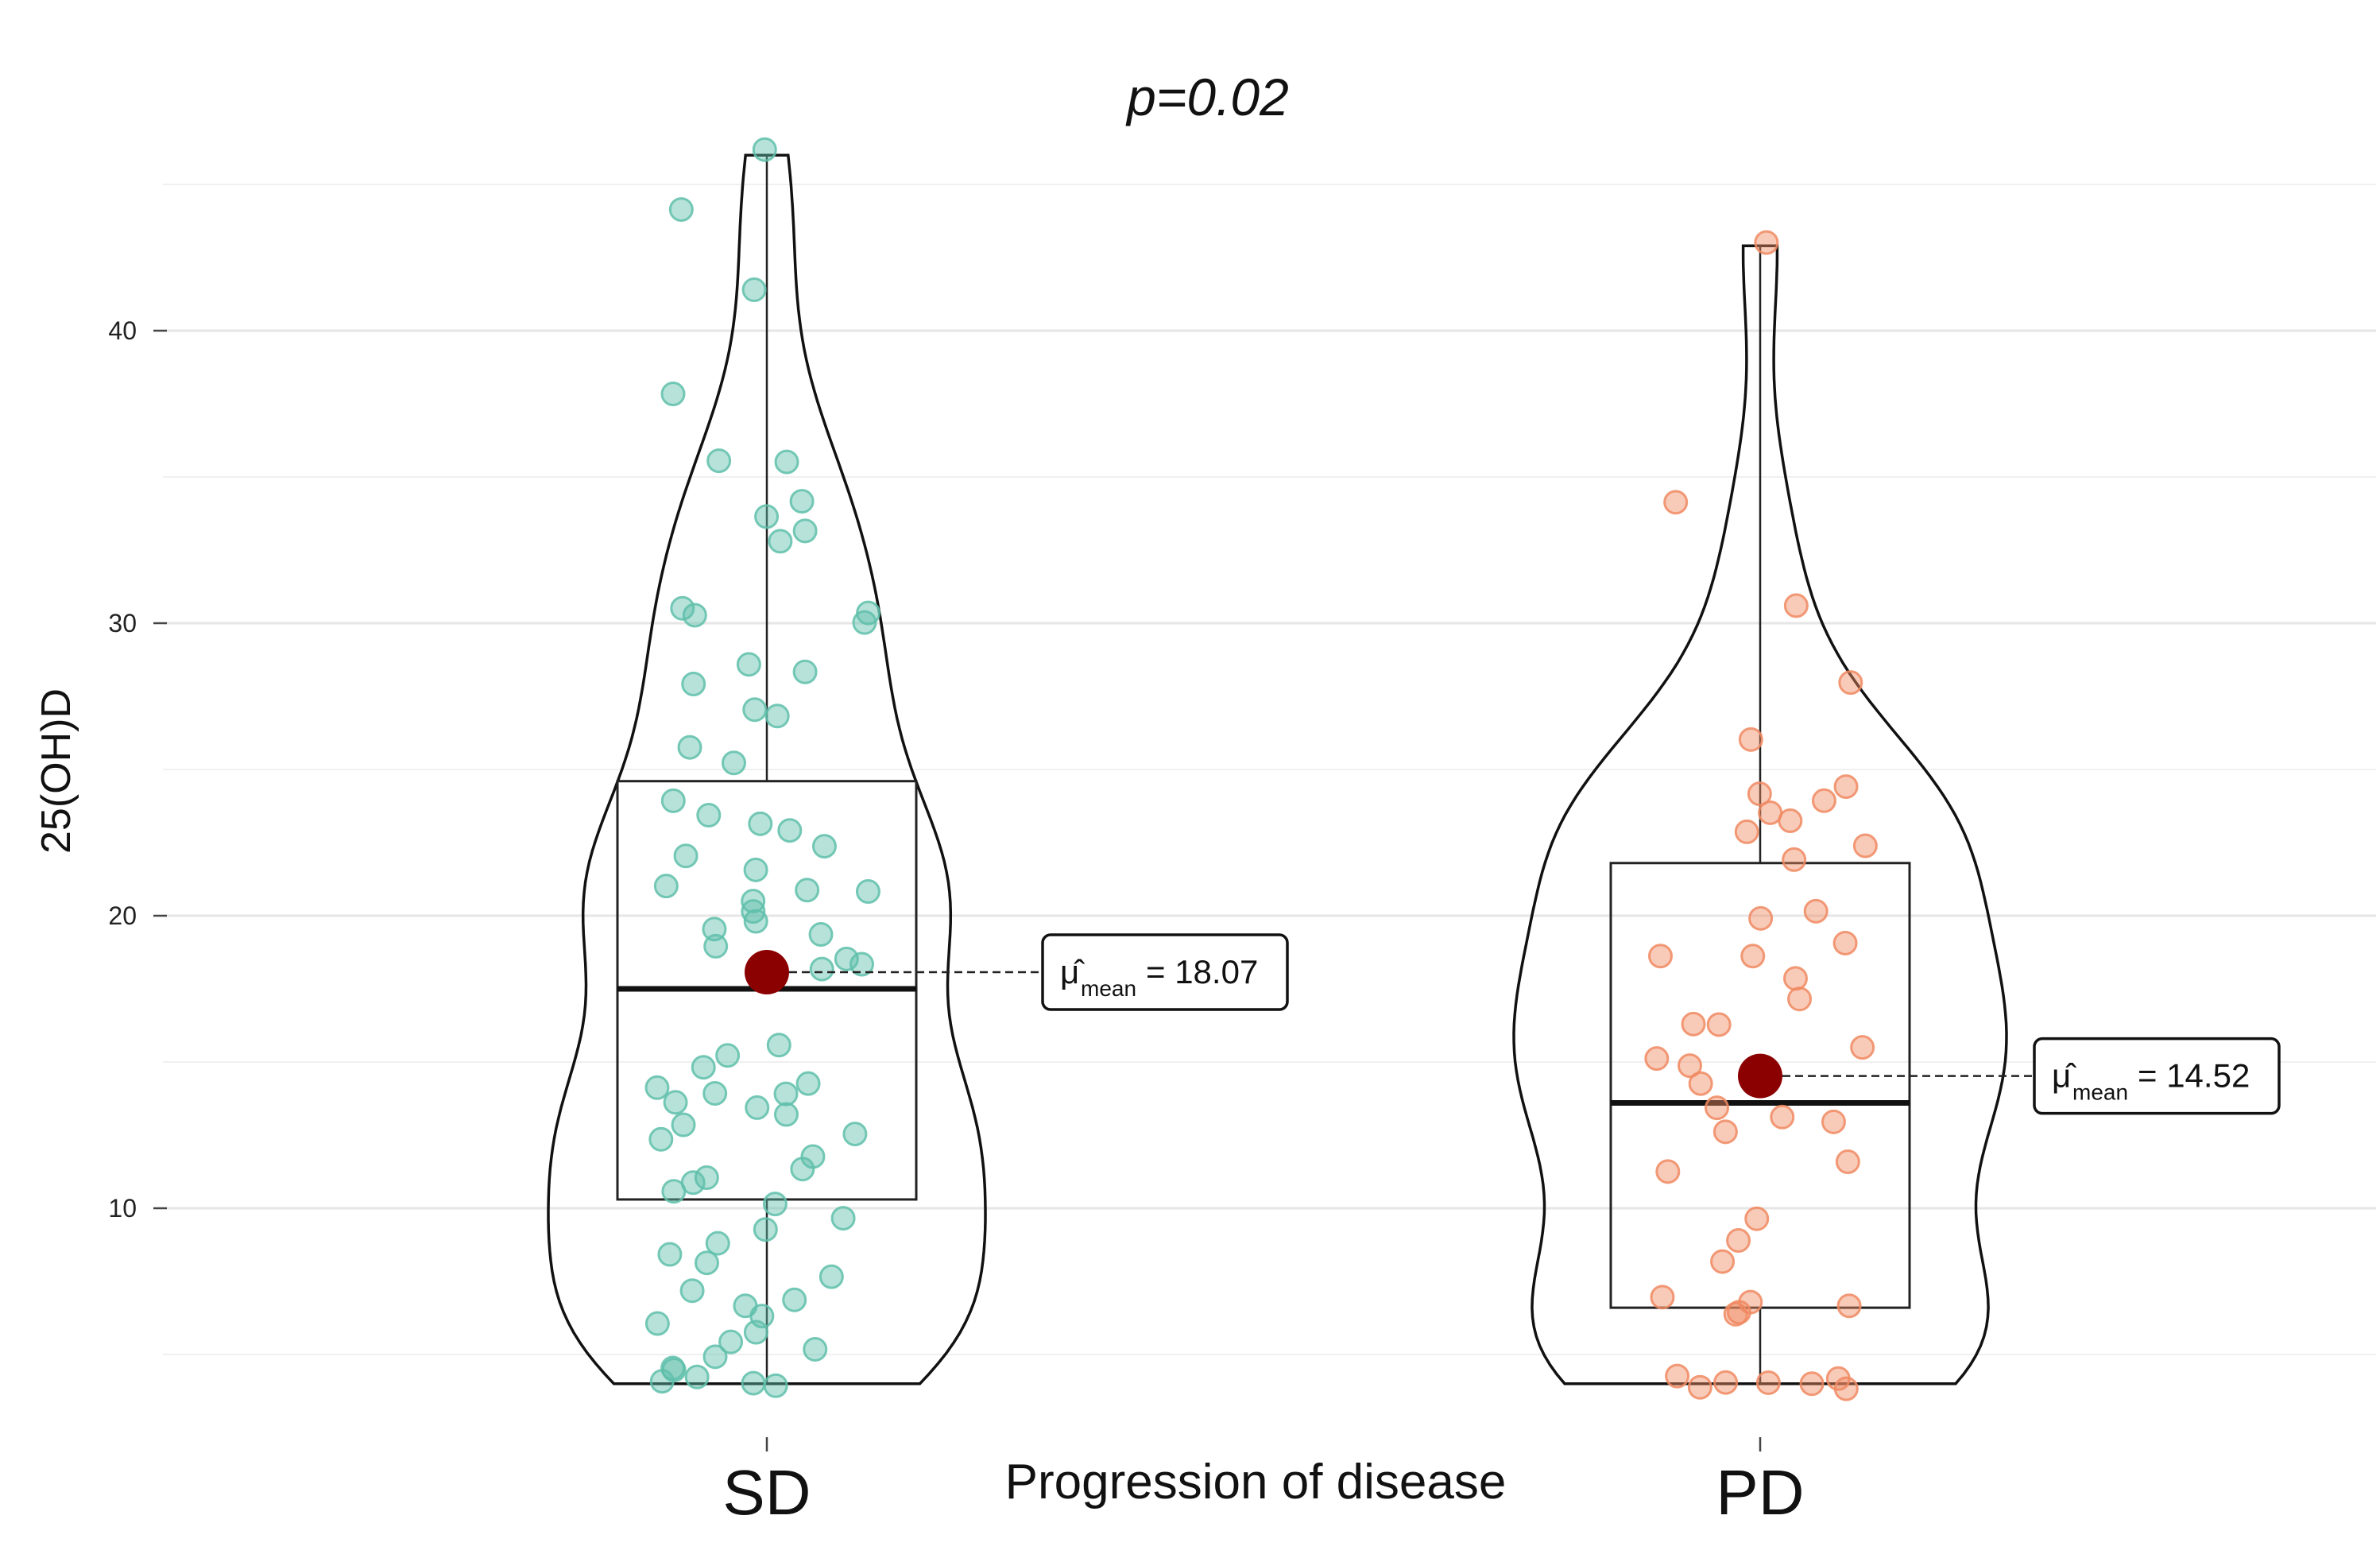 This screenshot has height=1558, width=2380. What do you see at coordinates (56, 771) in the screenshot?
I see `y-axis-label: 25(OH)D` at bounding box center [56, 771].